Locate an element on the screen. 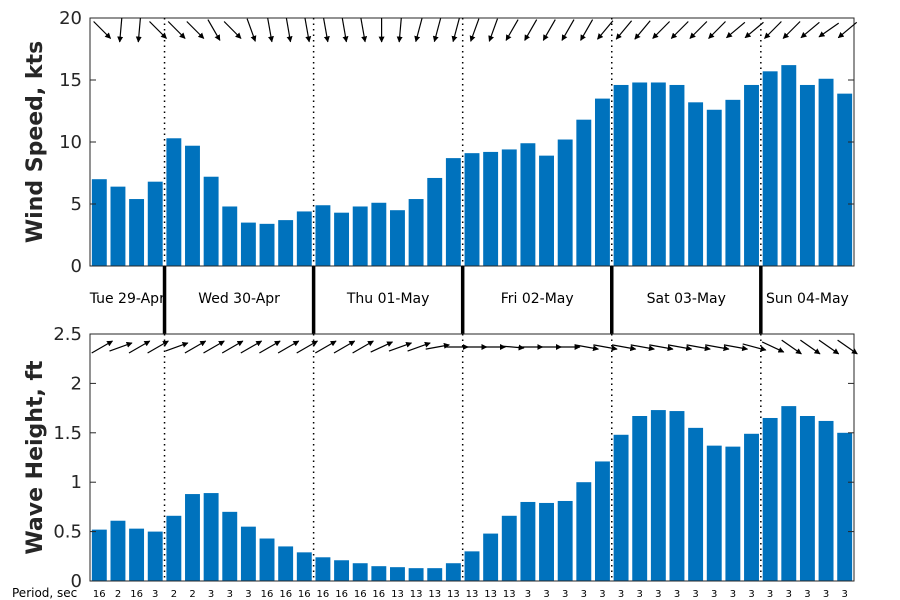  y-tick-label: 1.5 is located at coordinates (67, 433).